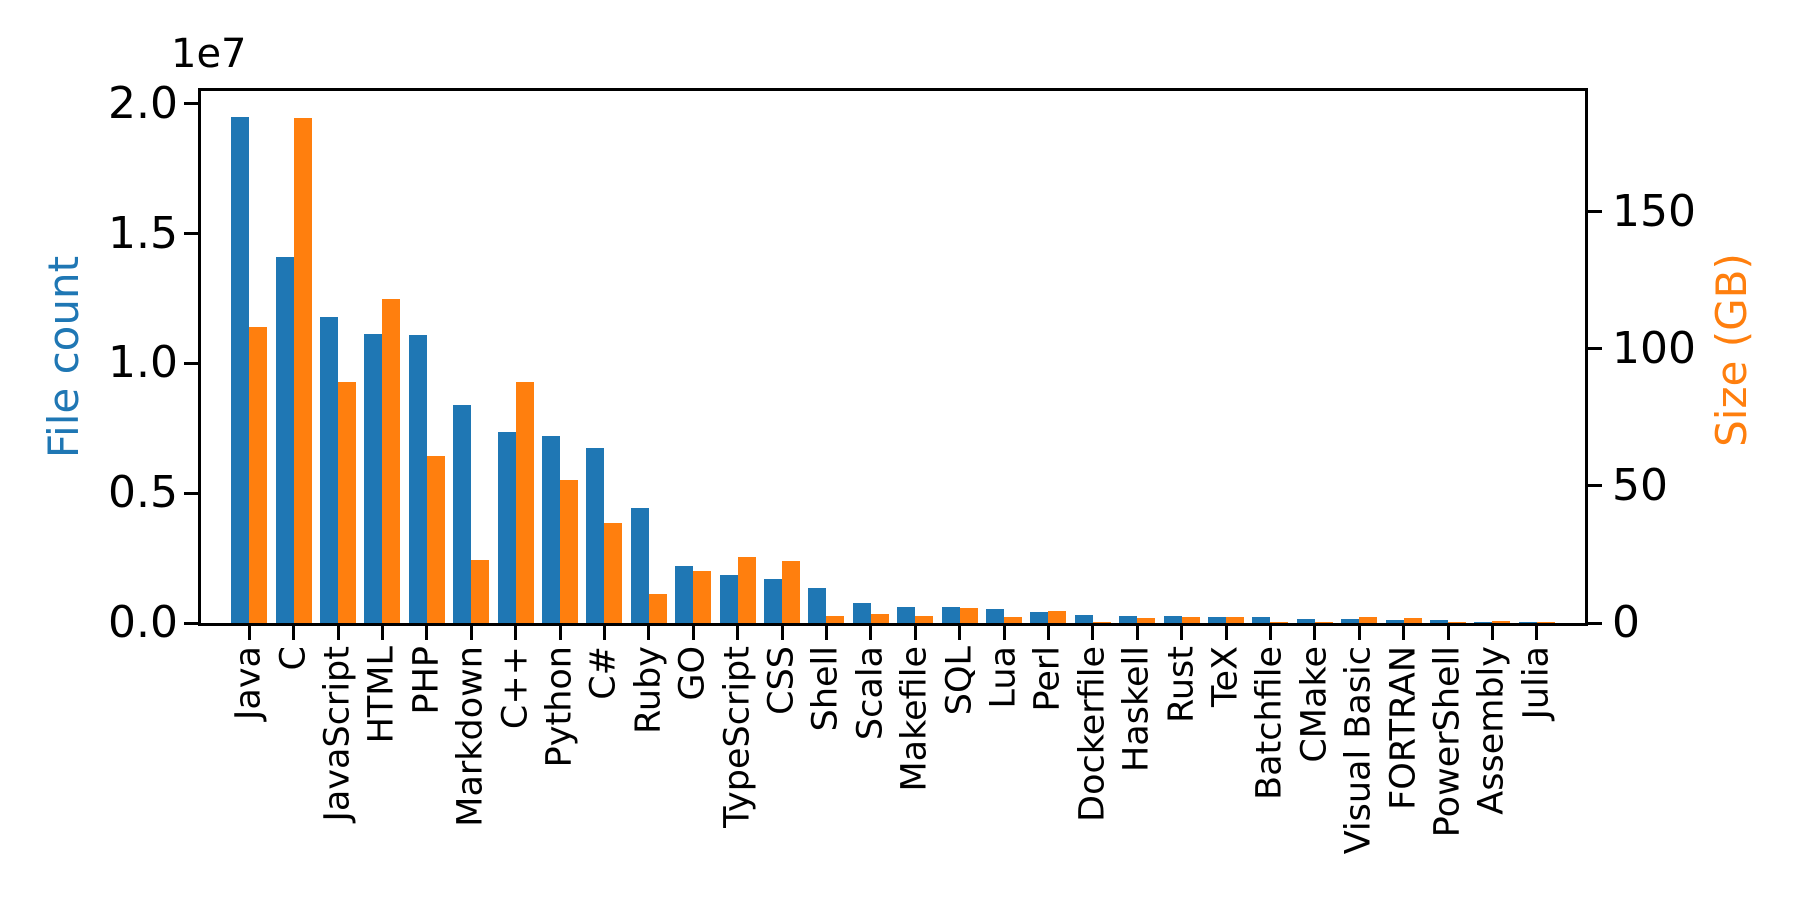 The height and width of the screenshot is (900, 1800). I want to click on bar-file-count-TeX, so click(1217, 620).